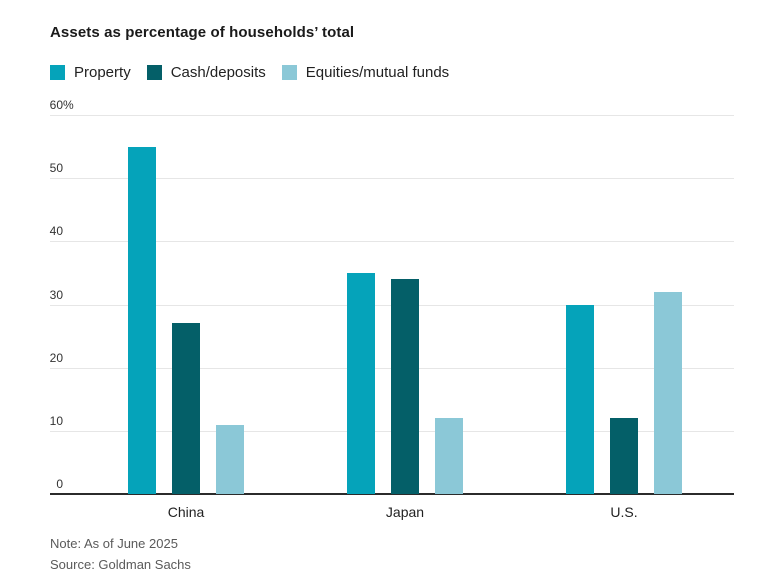 The image size is (779, 582). I want to click on bar-property-china, so click(142, 320).